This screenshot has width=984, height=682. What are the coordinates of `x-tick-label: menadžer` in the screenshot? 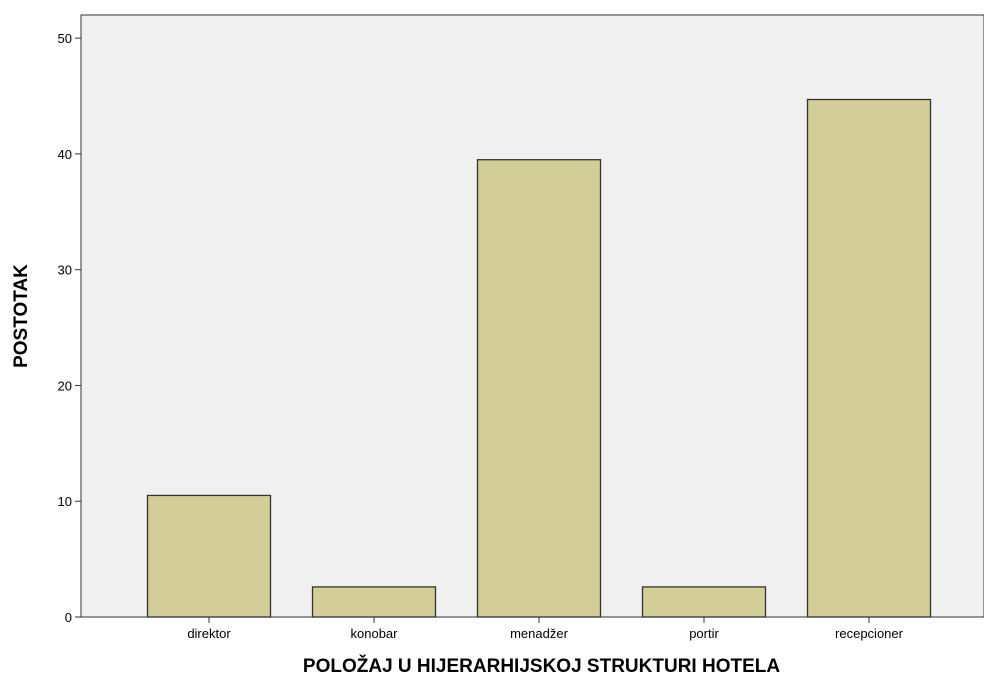 It's located at (539, 633).